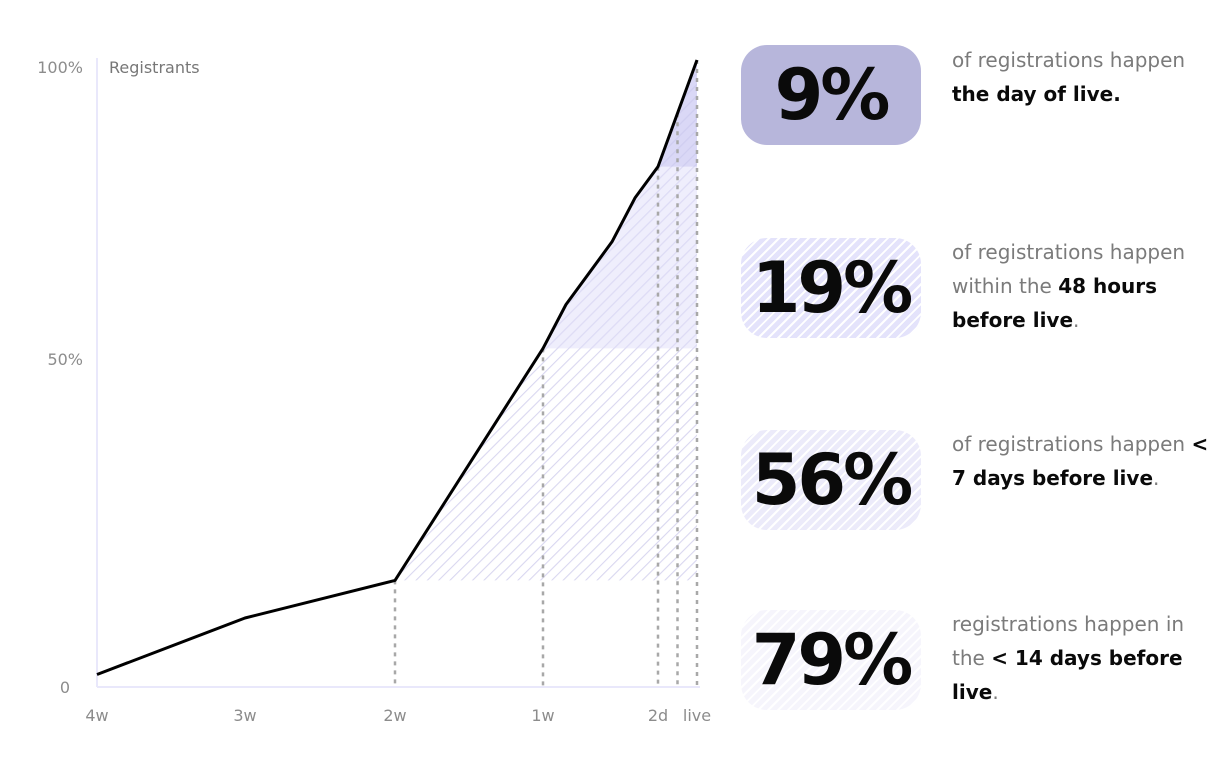 Image resolution: width=1226 pixels, height=760 pixels. I want to click on x-tick-label: 2d, so click(658, 715).